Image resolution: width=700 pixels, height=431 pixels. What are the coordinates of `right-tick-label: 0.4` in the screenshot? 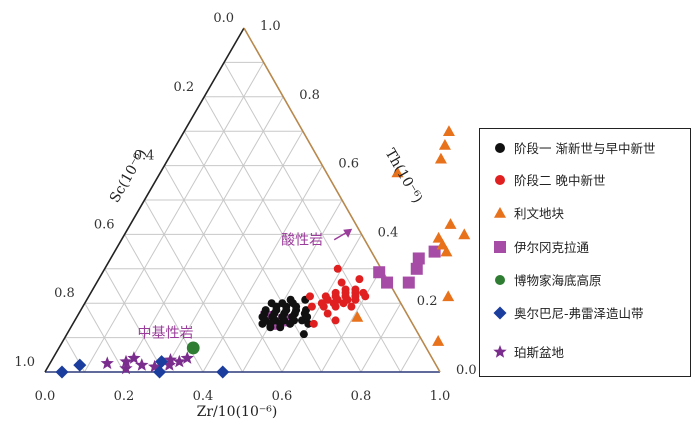 It's located at (388, 232).